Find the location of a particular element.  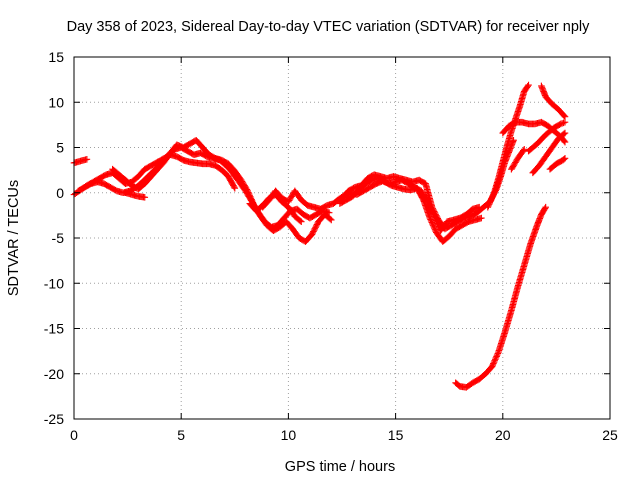

x-tick-label: 0 is located at coordinates (74, 435).